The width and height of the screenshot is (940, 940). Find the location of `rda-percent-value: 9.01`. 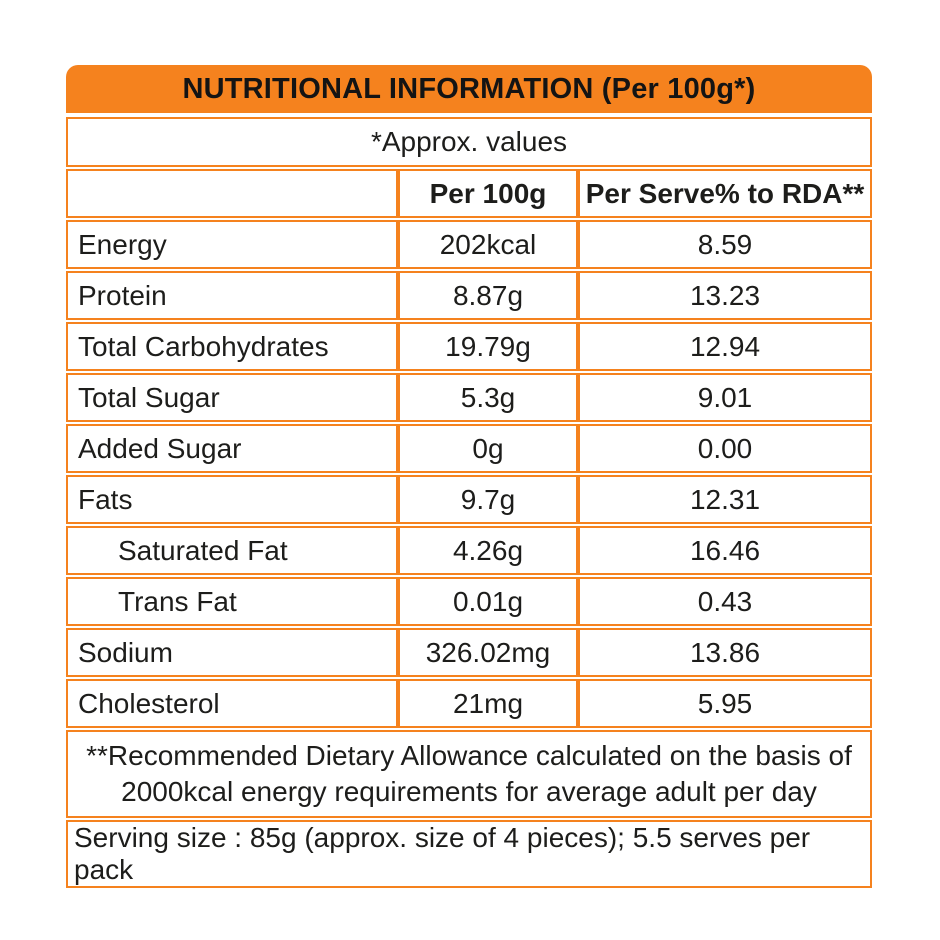

rda-percent-value: 9.01 is located at coordinates (725, 397).